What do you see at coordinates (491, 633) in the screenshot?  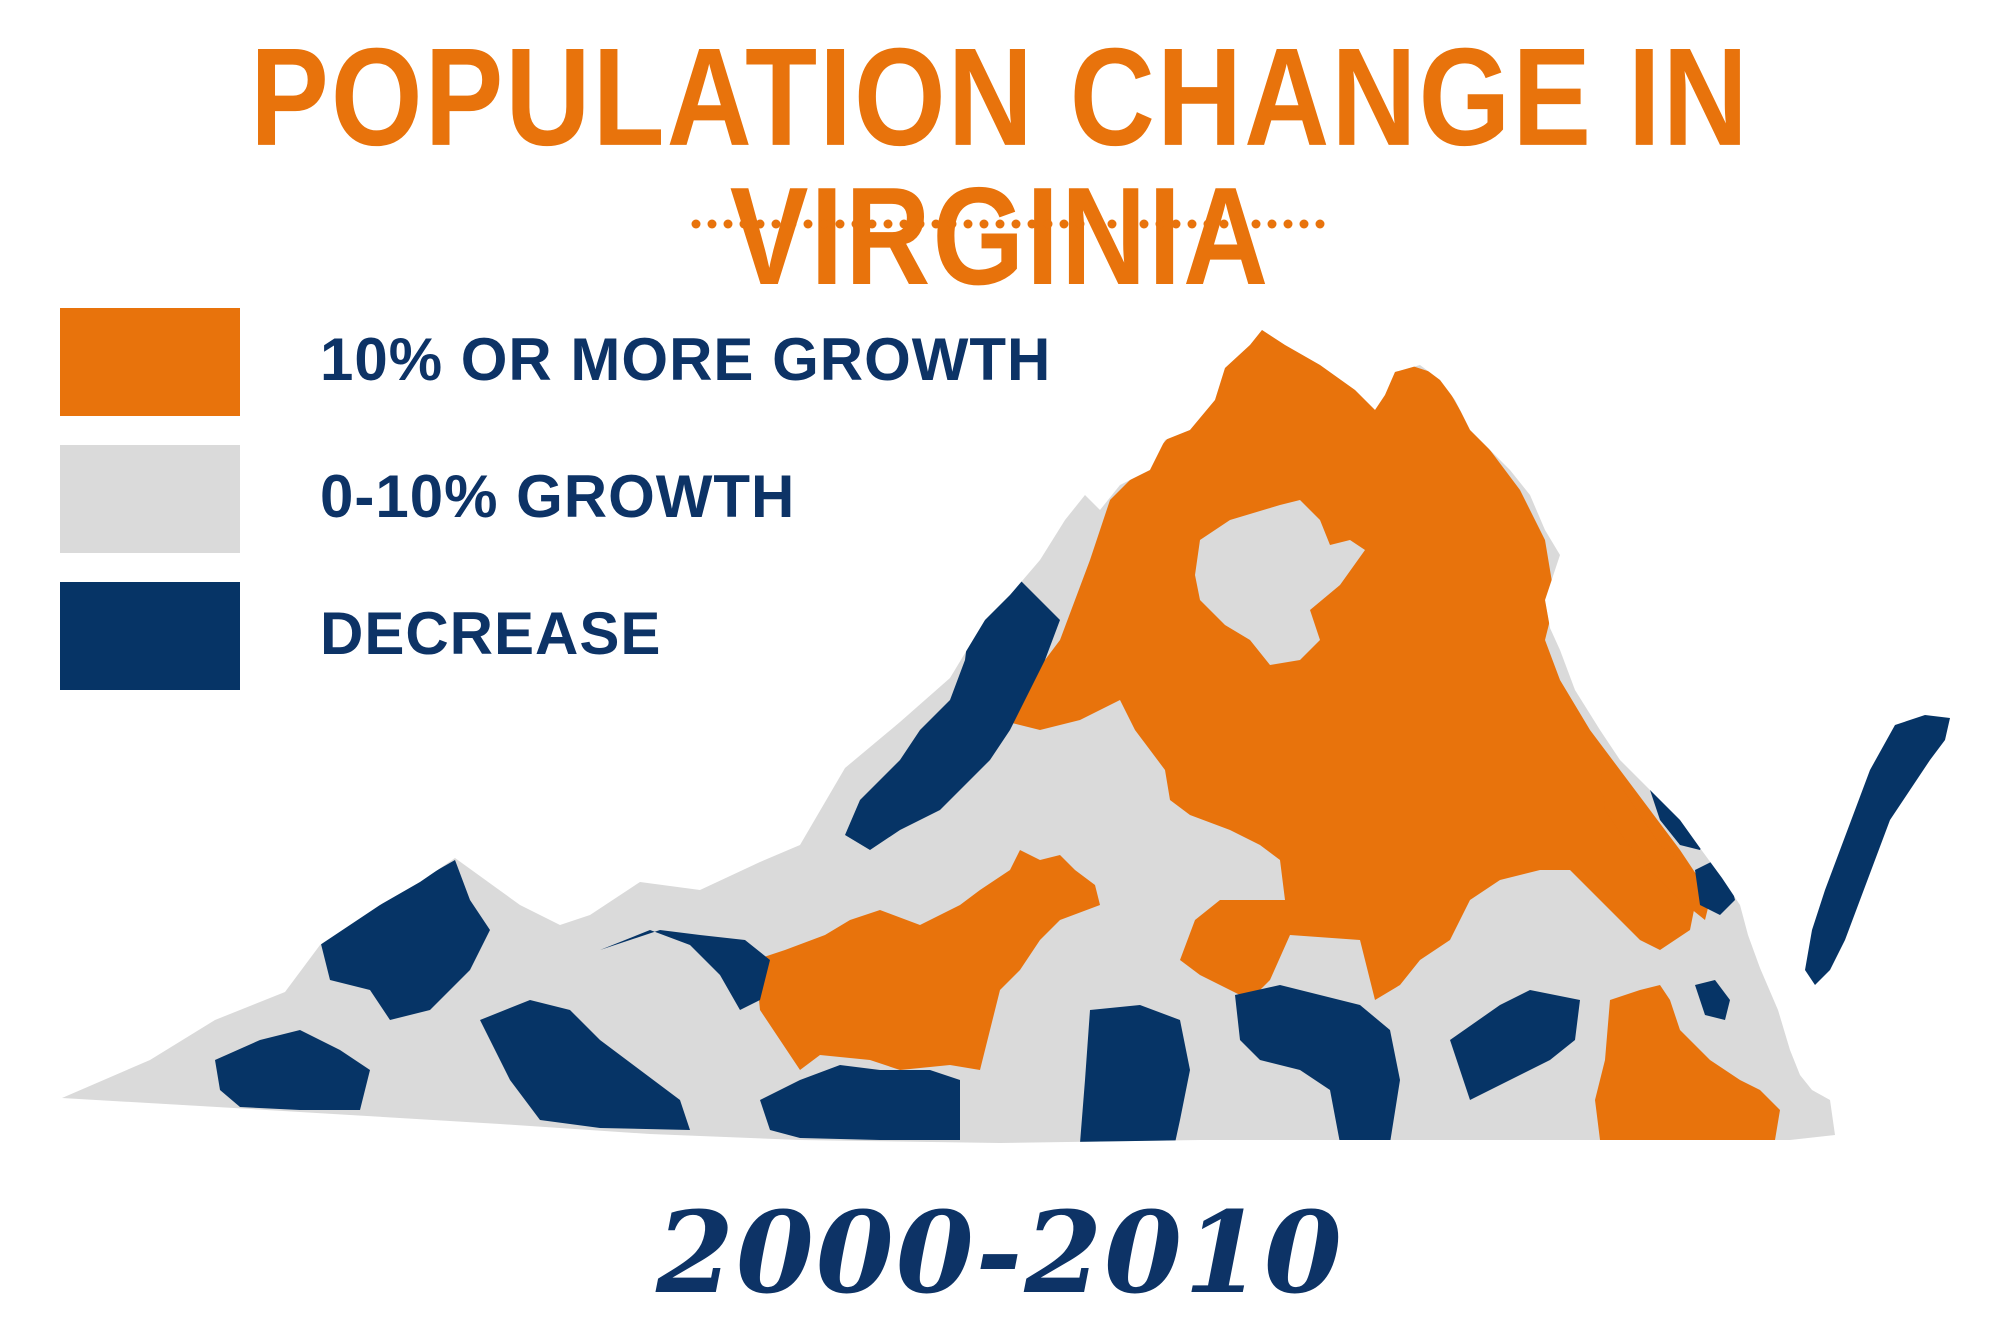 I see `legend-label-decrease: DECREASE` at bounding box center [491, 633].